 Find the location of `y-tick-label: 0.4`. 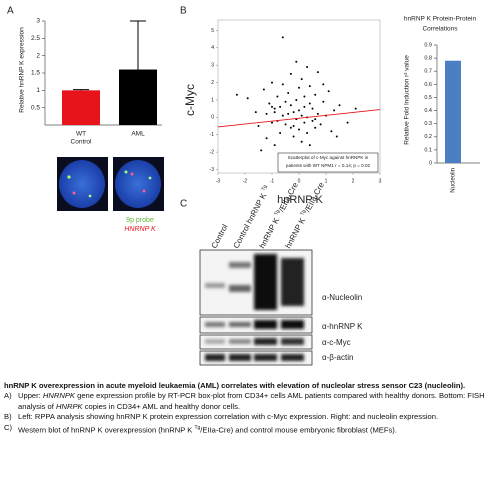

y-tick-label: 0.4 is located at coordinates (428, 111).